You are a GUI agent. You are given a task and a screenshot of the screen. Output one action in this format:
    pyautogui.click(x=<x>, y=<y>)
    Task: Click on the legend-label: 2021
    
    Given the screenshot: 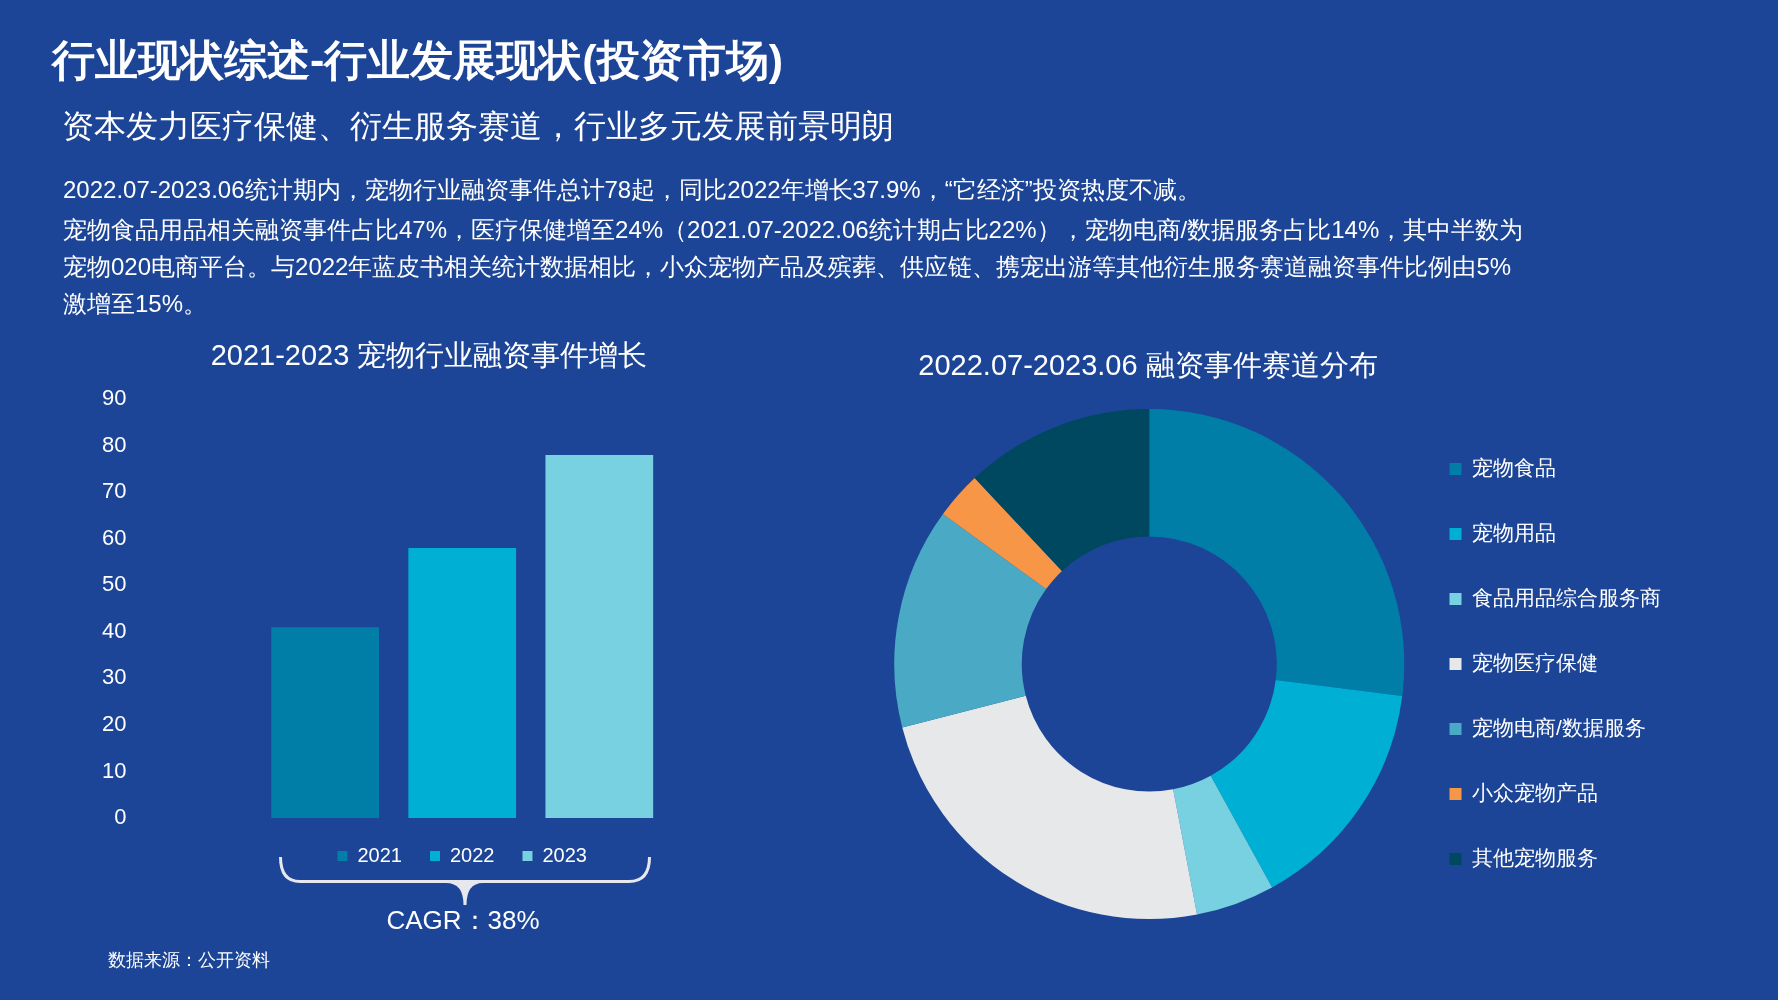 What is the action you would take?
    pyautogui.click(x=379, y=854)
    